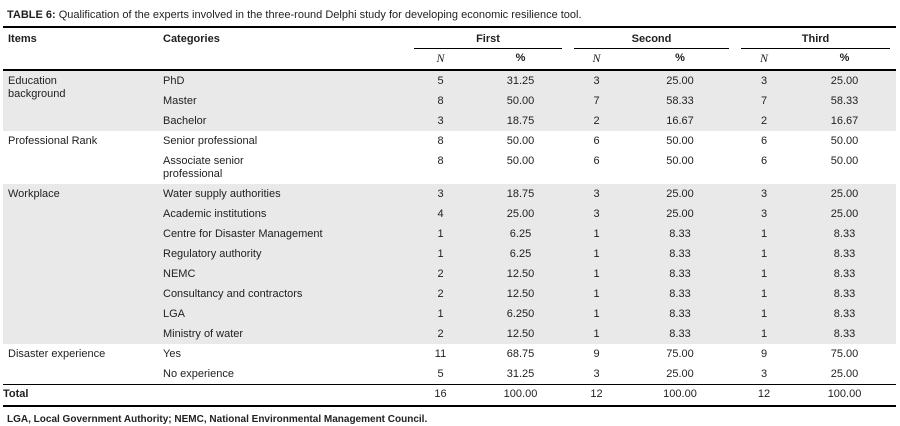 The image size is (900, 426). Describe the element at coordinates (450, 395) in the screenshot. I see `total-row: Total 16 100.00 12 100.00 12 100.00` at that location.